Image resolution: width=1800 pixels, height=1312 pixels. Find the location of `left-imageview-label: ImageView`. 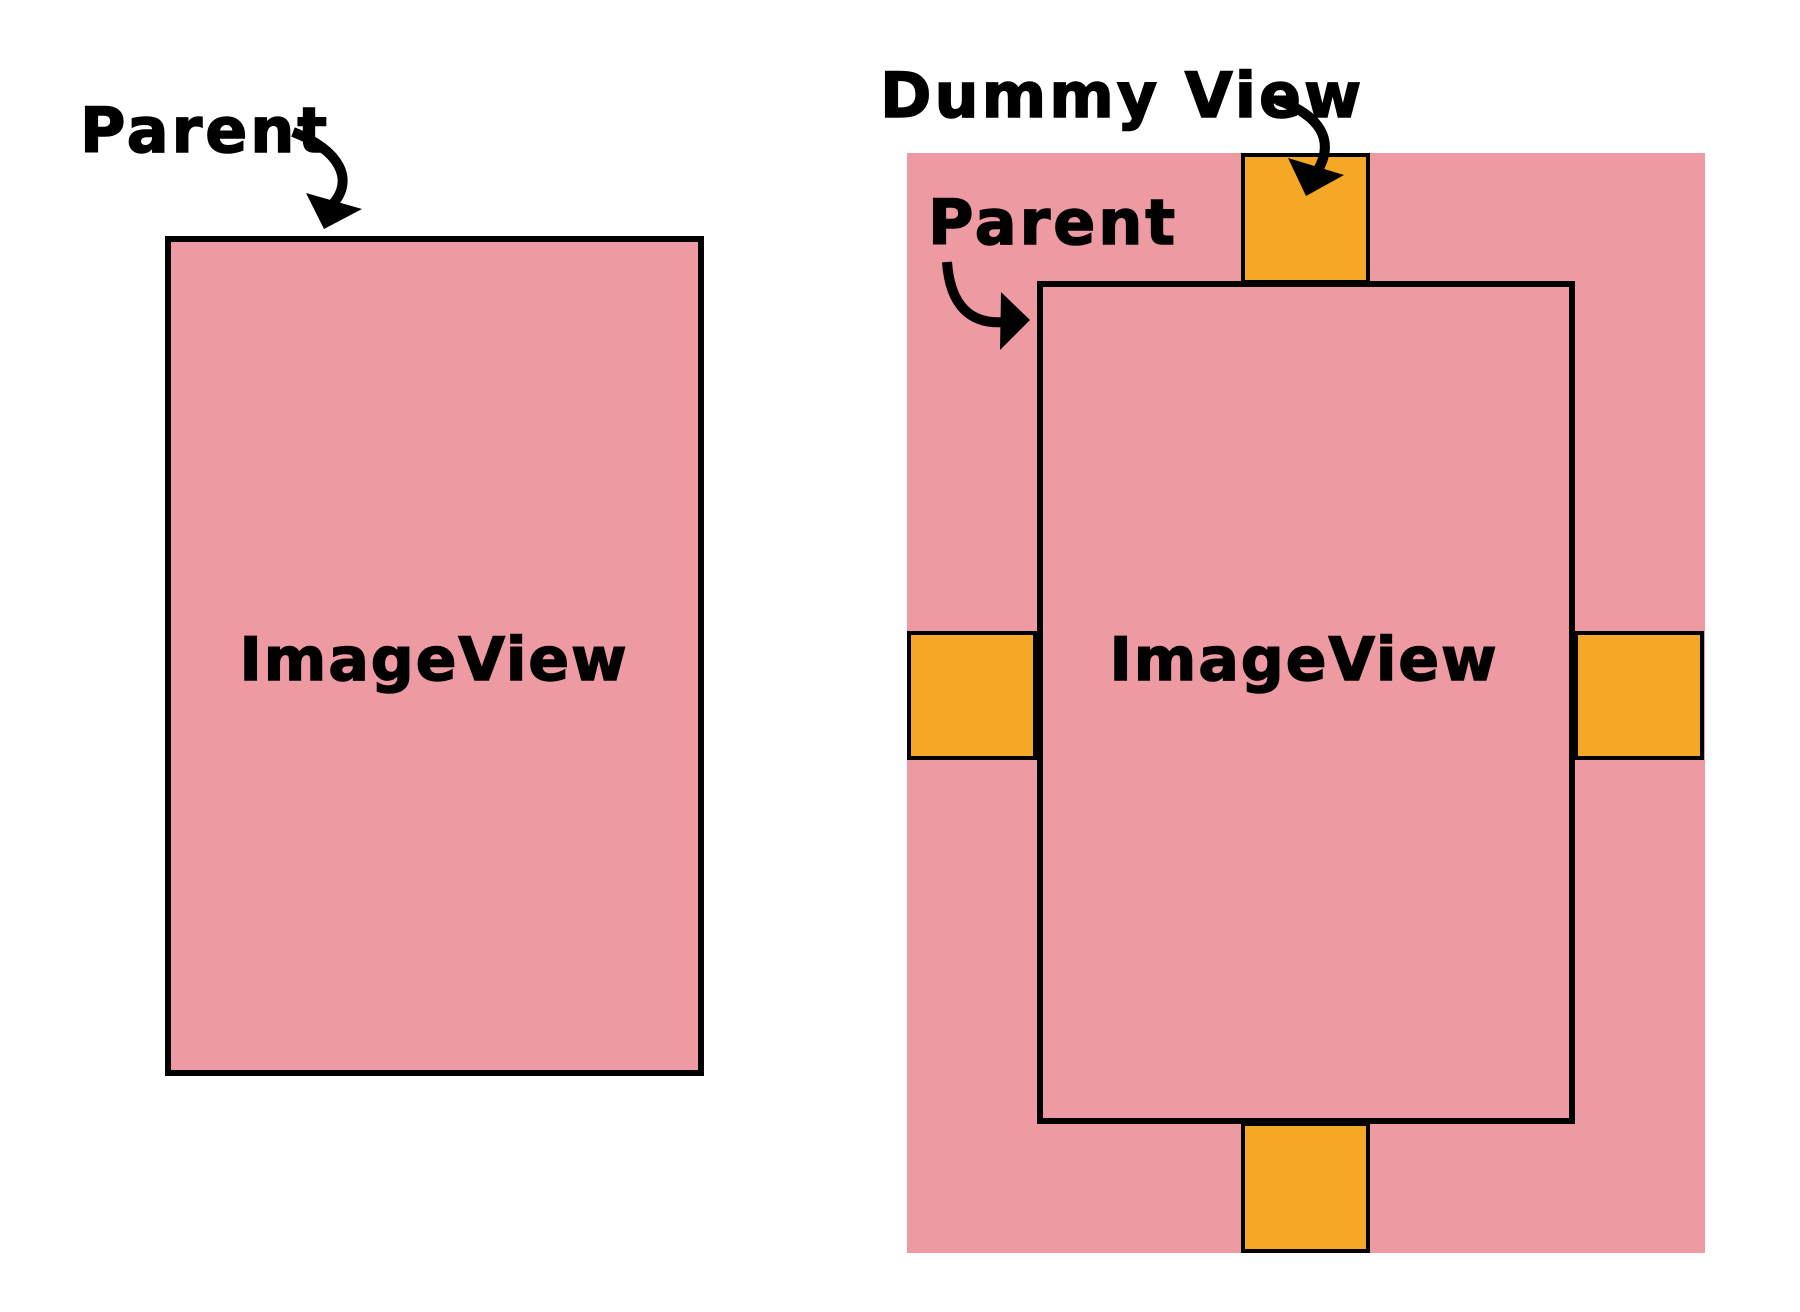

left-imageview-label: ImageView is located at coordinates (433, 660).